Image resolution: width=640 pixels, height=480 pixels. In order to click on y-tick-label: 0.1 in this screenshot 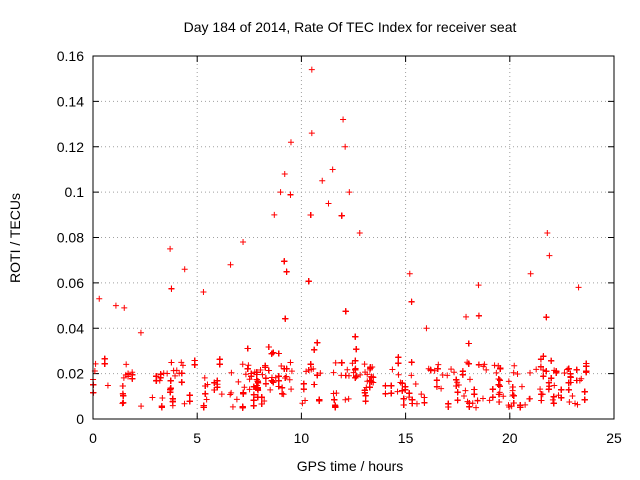, I will do `click(75, 192)`.